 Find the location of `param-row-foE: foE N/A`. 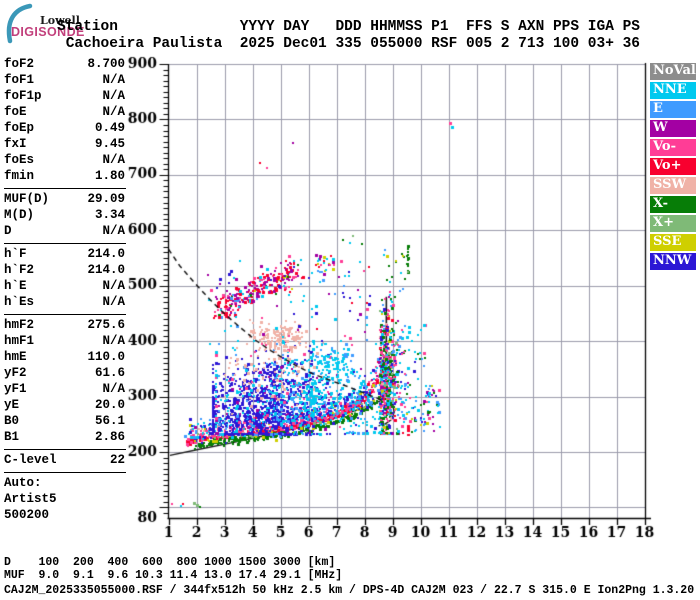

param-row-foE: foE N/A is located at coordinates (64, 113).